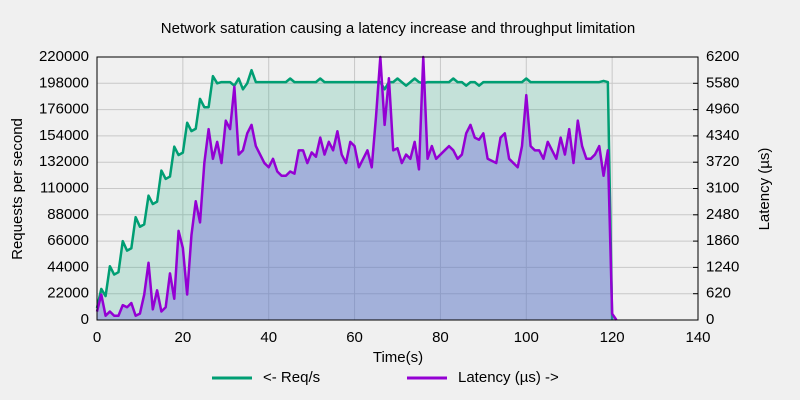 The image size is (800, 400). Describe the element at coordinates (68, 214) in the screenshot. I see `y-tick-label: 88000` at that location.